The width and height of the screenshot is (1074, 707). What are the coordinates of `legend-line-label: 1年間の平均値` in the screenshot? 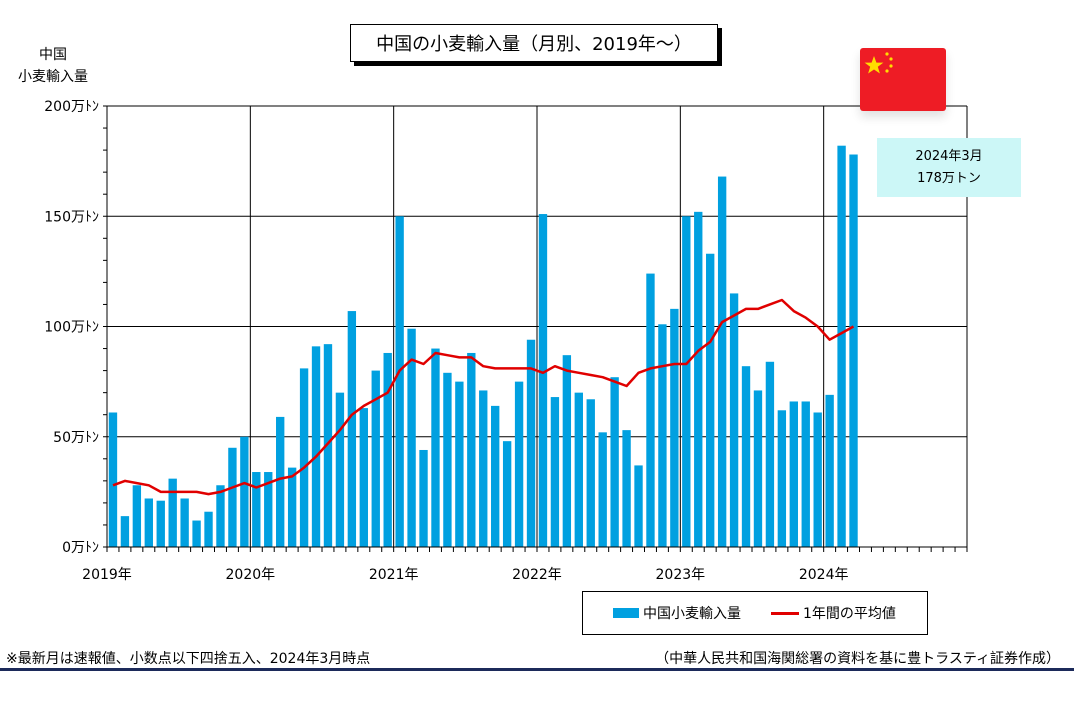 It's located at (849, 614).